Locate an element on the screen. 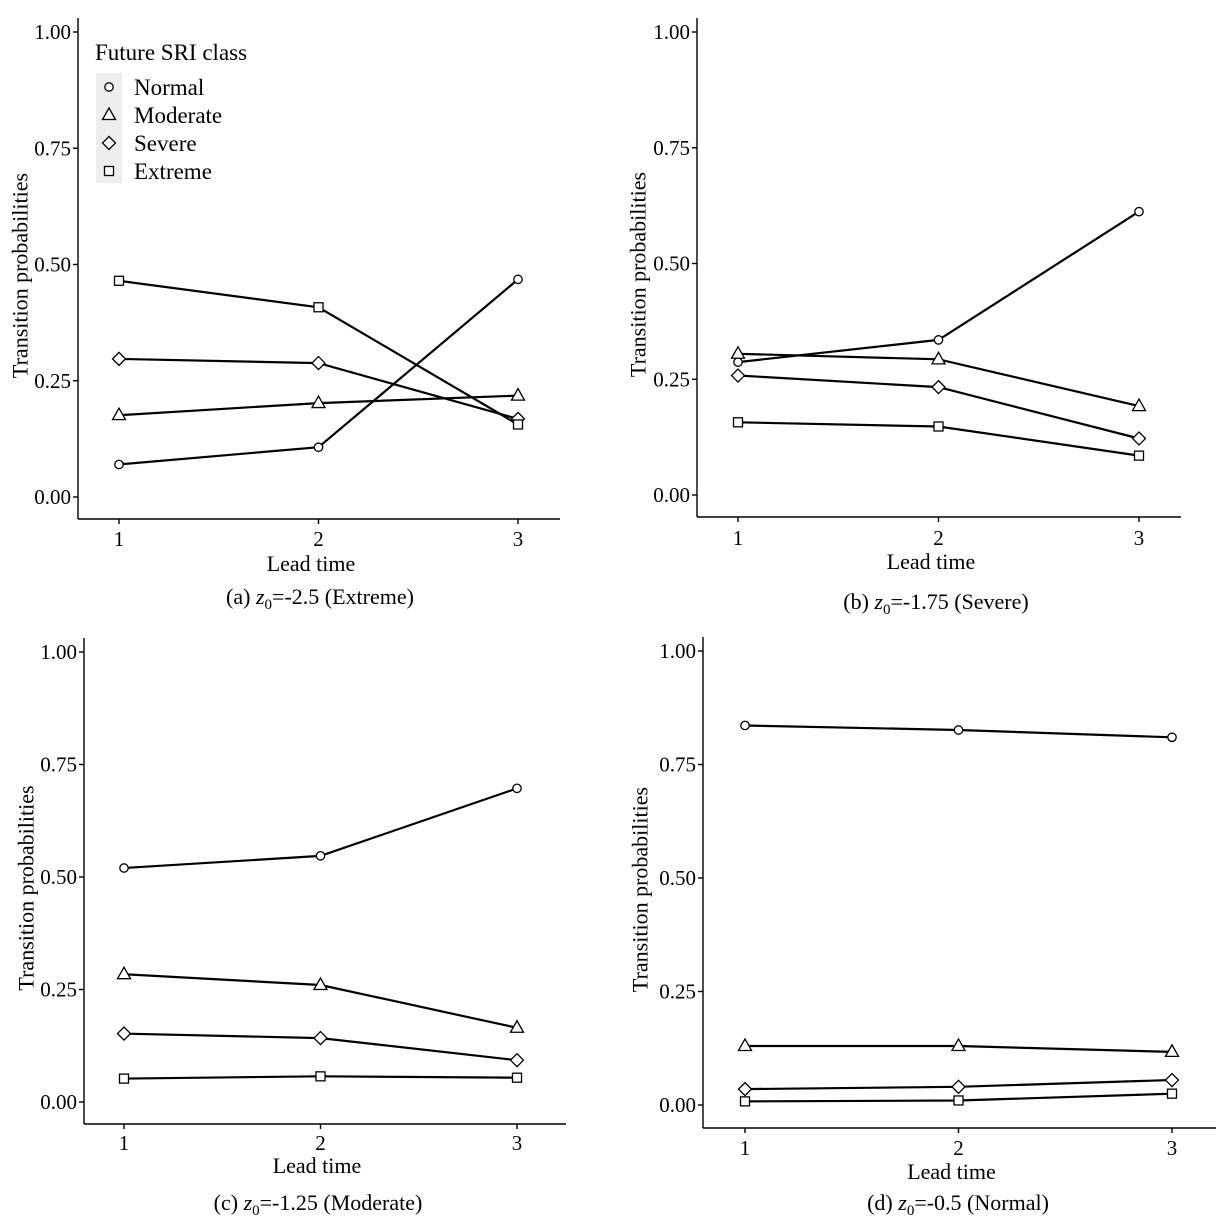 This screenshot has height=1217, width=1224. panel-caption: (c) z0=-1.25 (Moderate) is located at coordinates (318, 1203).